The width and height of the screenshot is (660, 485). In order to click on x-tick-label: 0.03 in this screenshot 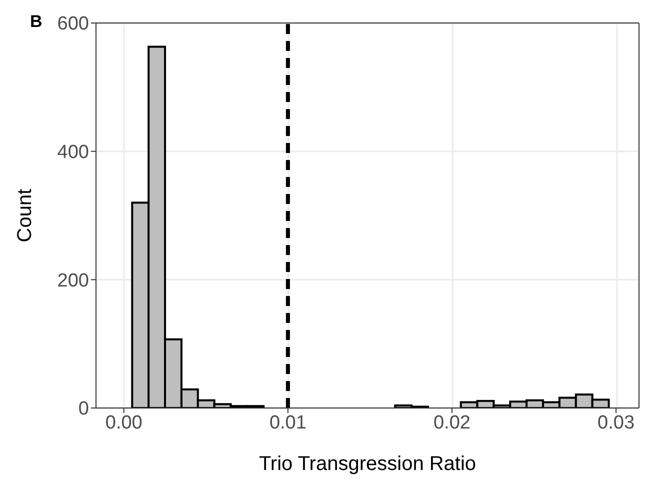, I will do `click(616, 423)`.